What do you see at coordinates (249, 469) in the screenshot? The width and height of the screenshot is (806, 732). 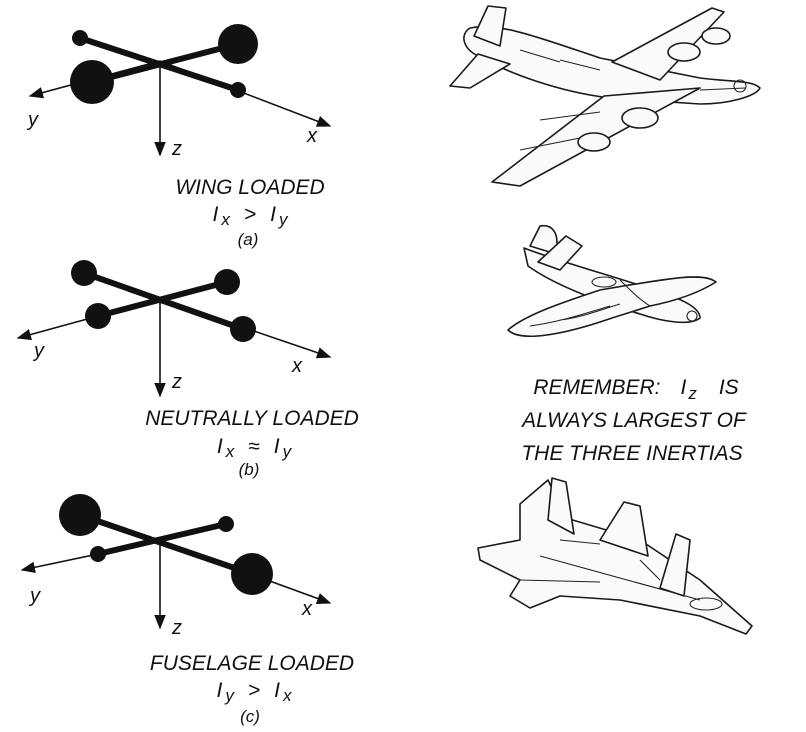 I see `panel-tag: (b)` at bounding box center [249, 469].